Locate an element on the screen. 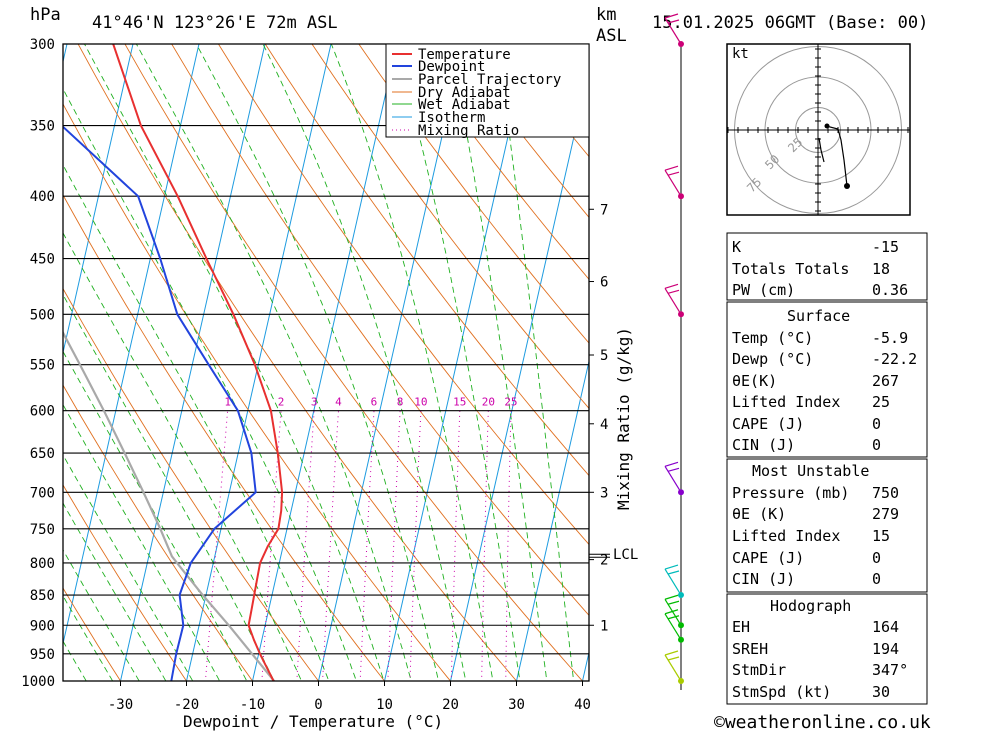  x-axis-title: Dewpoint / Temperature (°C) is located at coordinates (313, 721).